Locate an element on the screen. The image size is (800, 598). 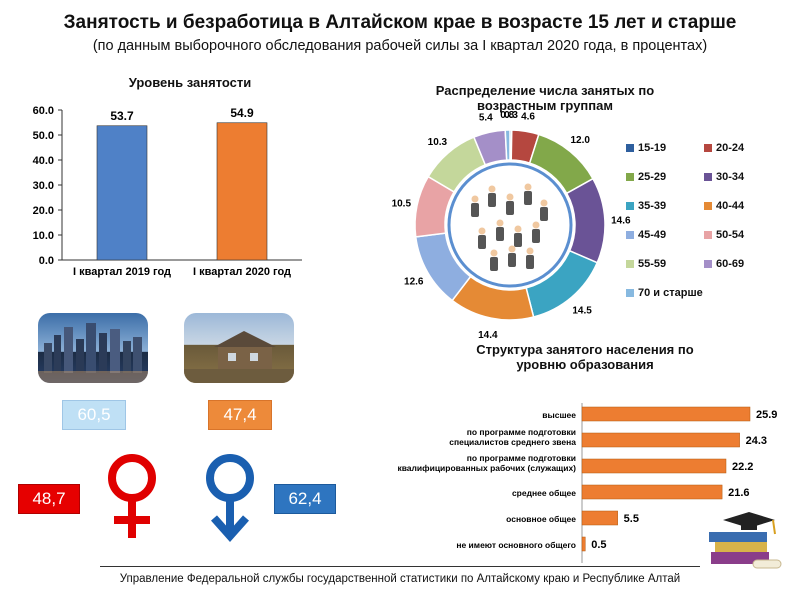
bar-value-label: 5.5 is located at coordinates (631, 519).